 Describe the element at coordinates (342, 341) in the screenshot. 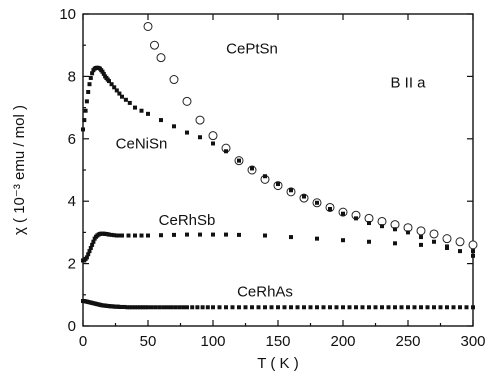

I see `x-tick-label: 200` at that location.